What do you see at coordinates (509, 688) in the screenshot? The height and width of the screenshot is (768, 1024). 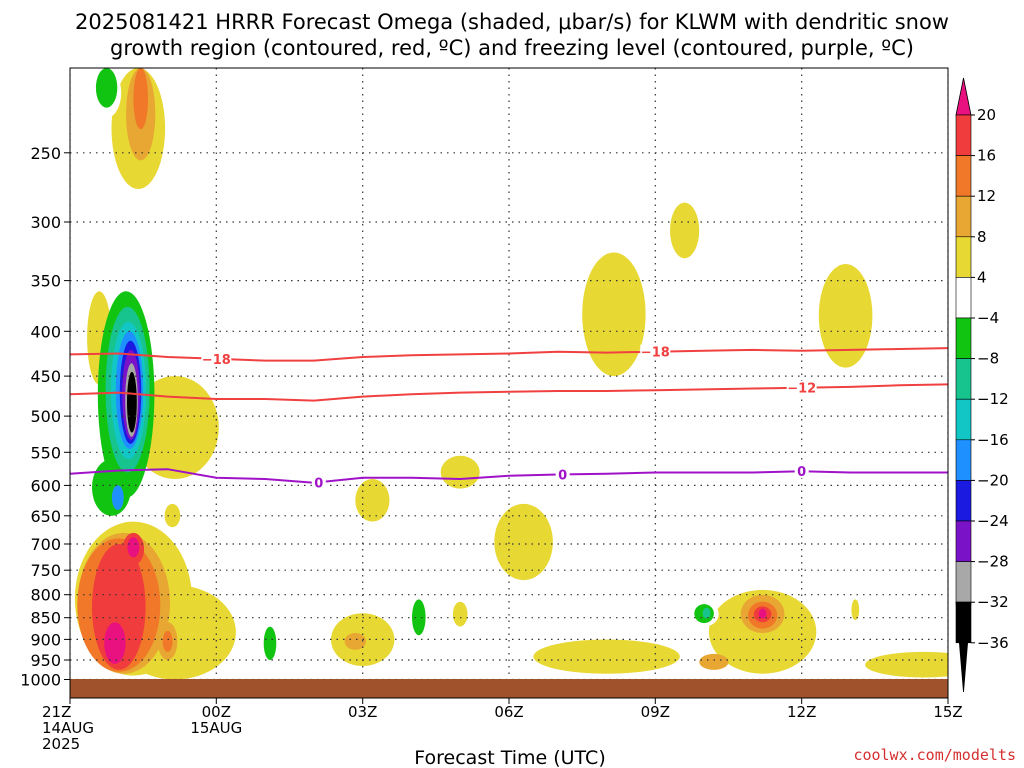 I see `terrain-fill` at bounding box center [509, 688].